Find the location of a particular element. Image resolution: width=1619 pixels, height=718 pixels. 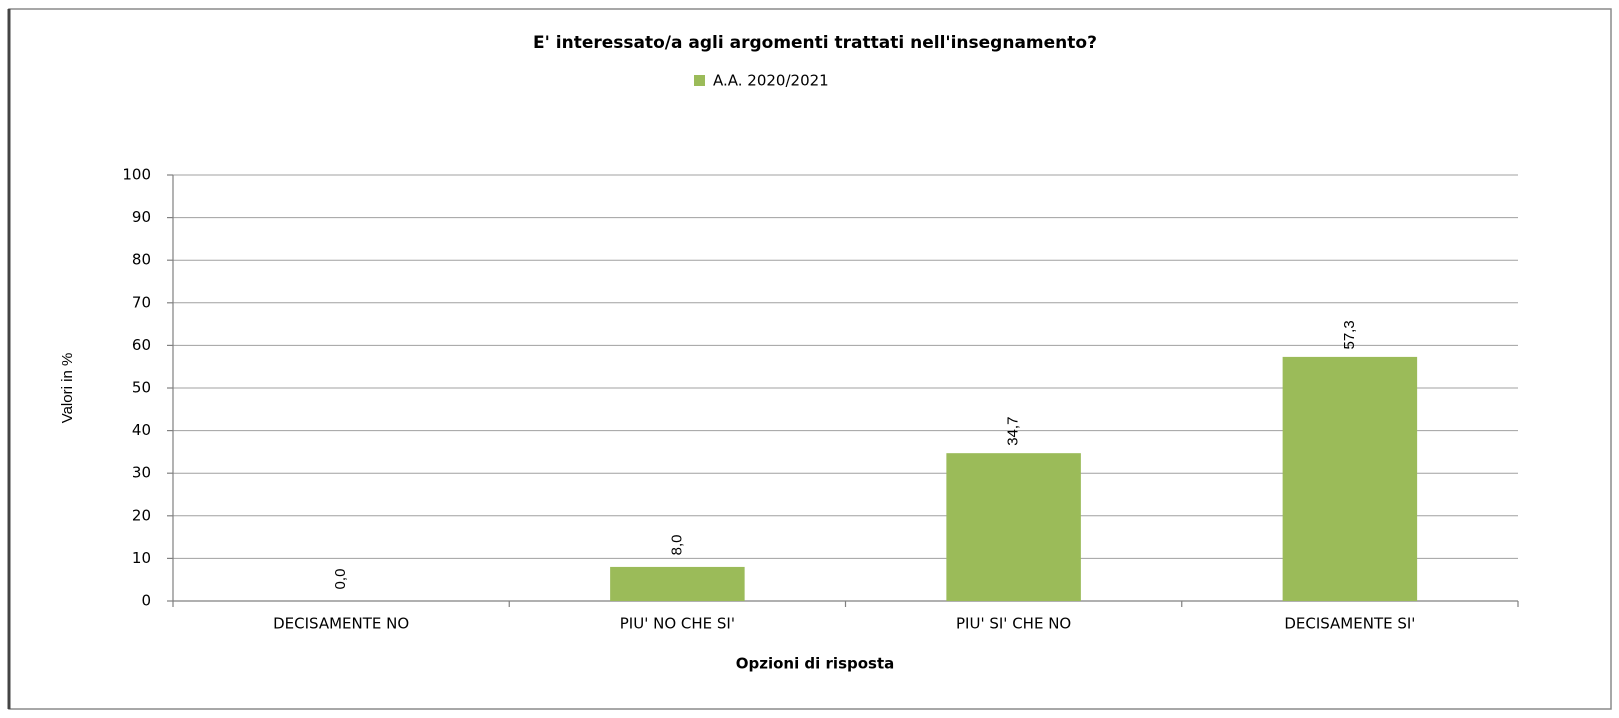

y-tick-label: 10 is located at coordinates (141, 558).